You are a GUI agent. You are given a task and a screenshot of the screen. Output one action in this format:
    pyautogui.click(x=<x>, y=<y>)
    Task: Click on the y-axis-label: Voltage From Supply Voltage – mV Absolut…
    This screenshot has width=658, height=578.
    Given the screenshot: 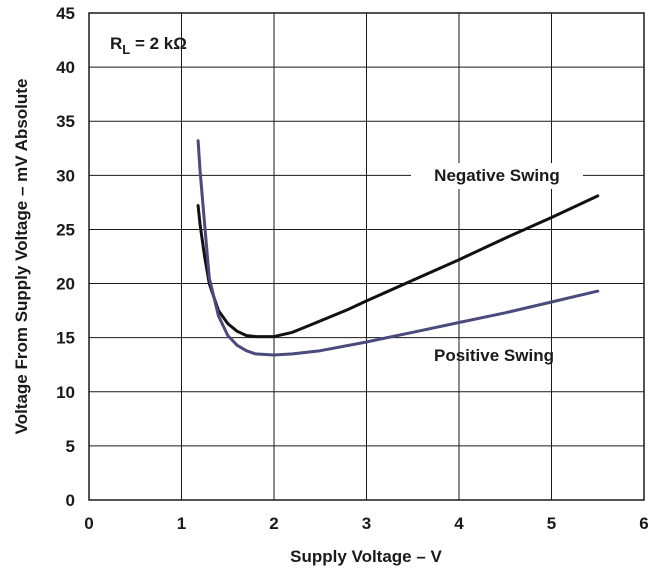 What is the action you would take?
    pyautogui.click(x=21, y=257)
    